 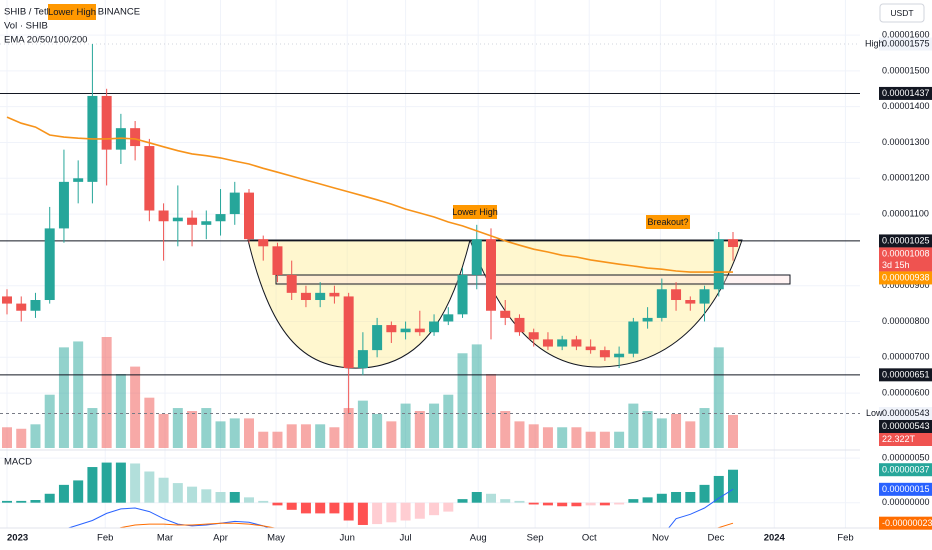 I want to click on annotation-box, so click(x=668, y=222).